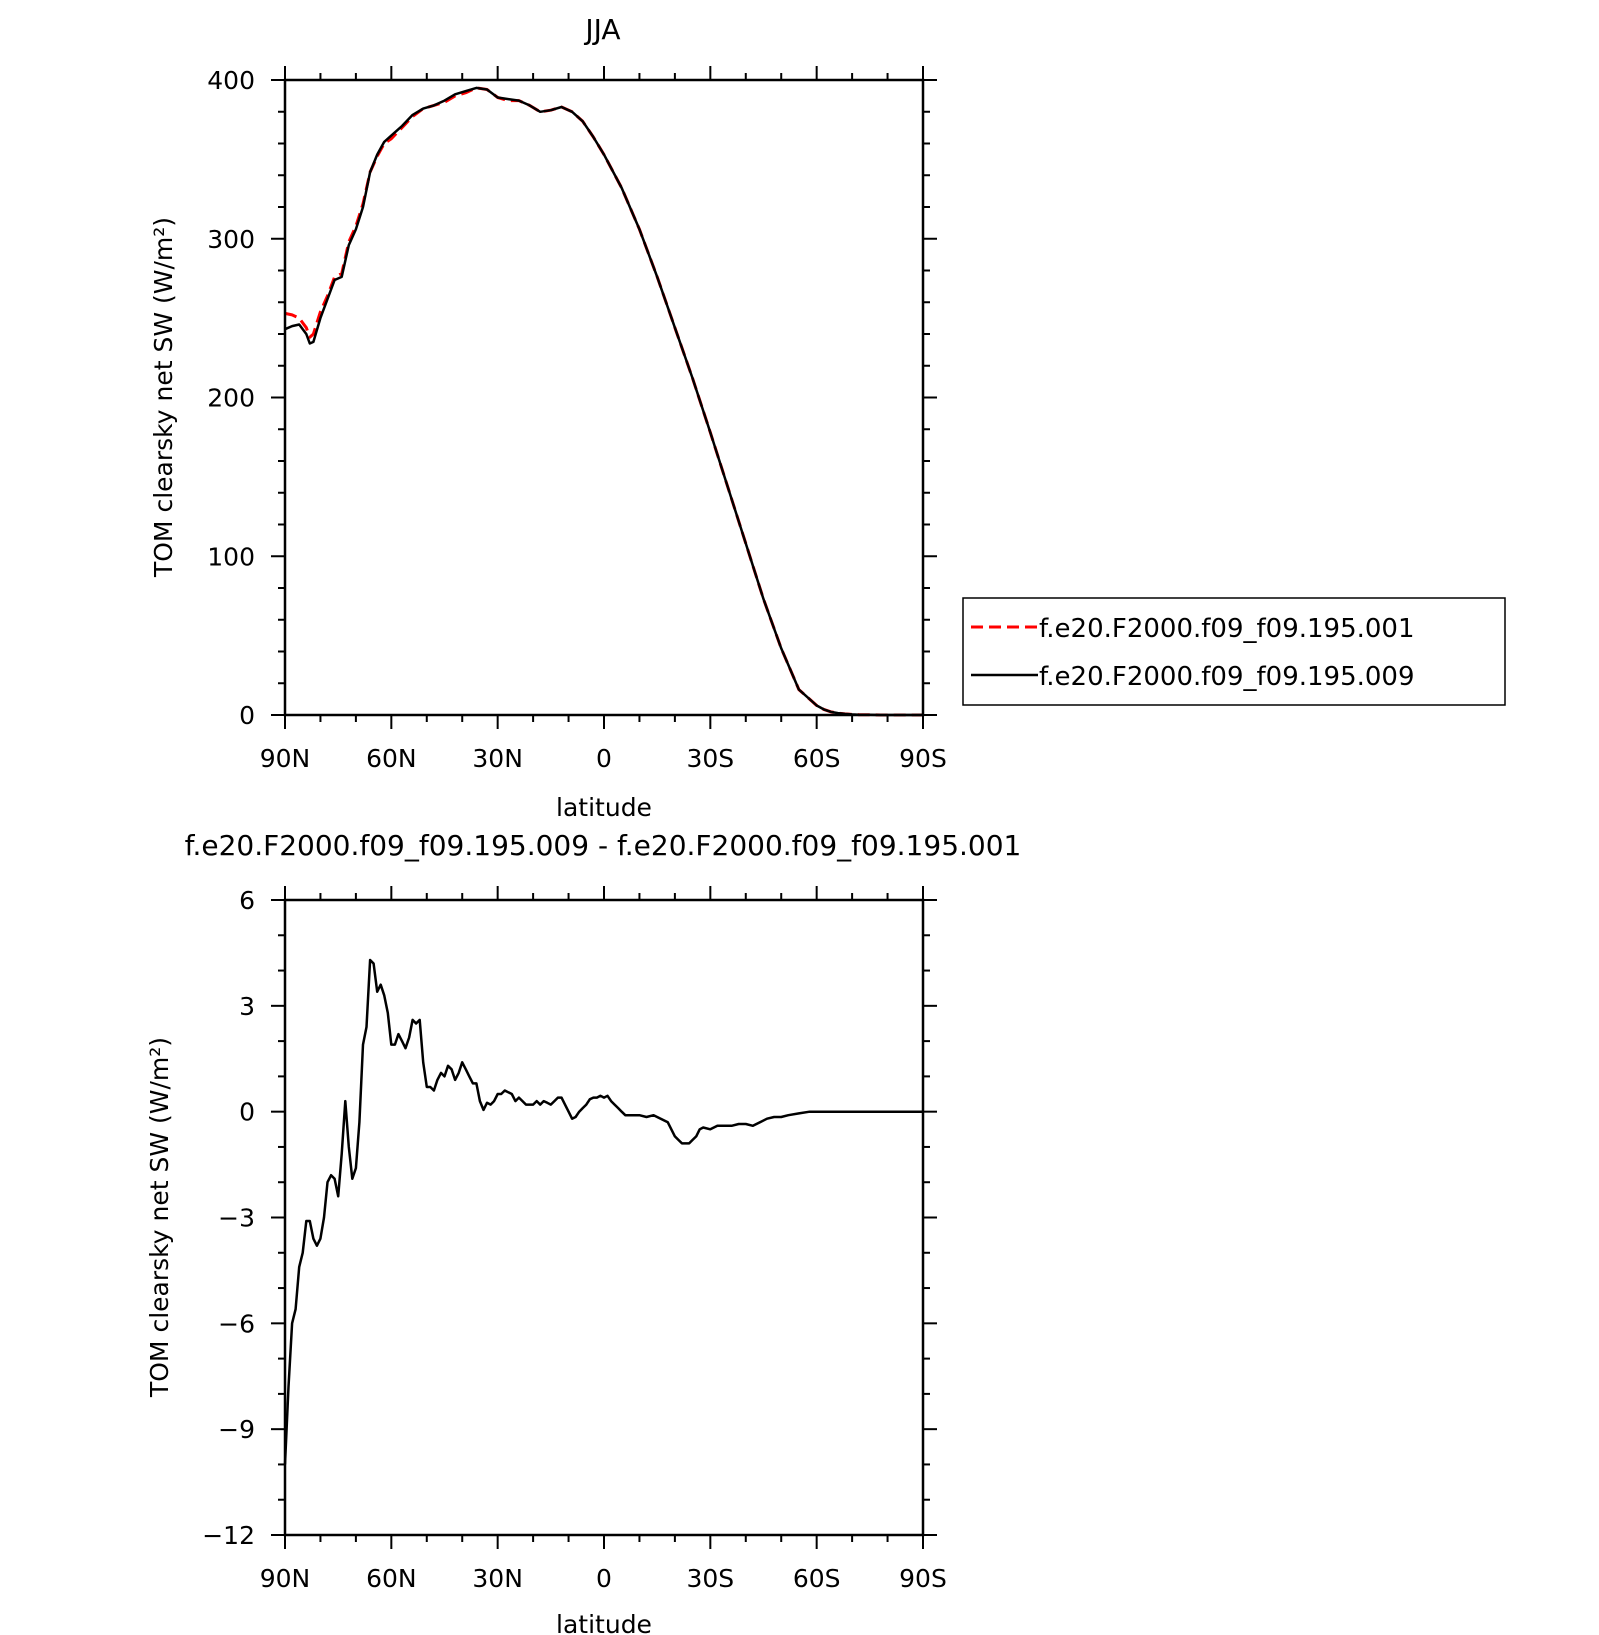  Describe the element at coordinates (391, 1578) in the screenshot. I see `bottom-xtick-label: 60N` at that location.